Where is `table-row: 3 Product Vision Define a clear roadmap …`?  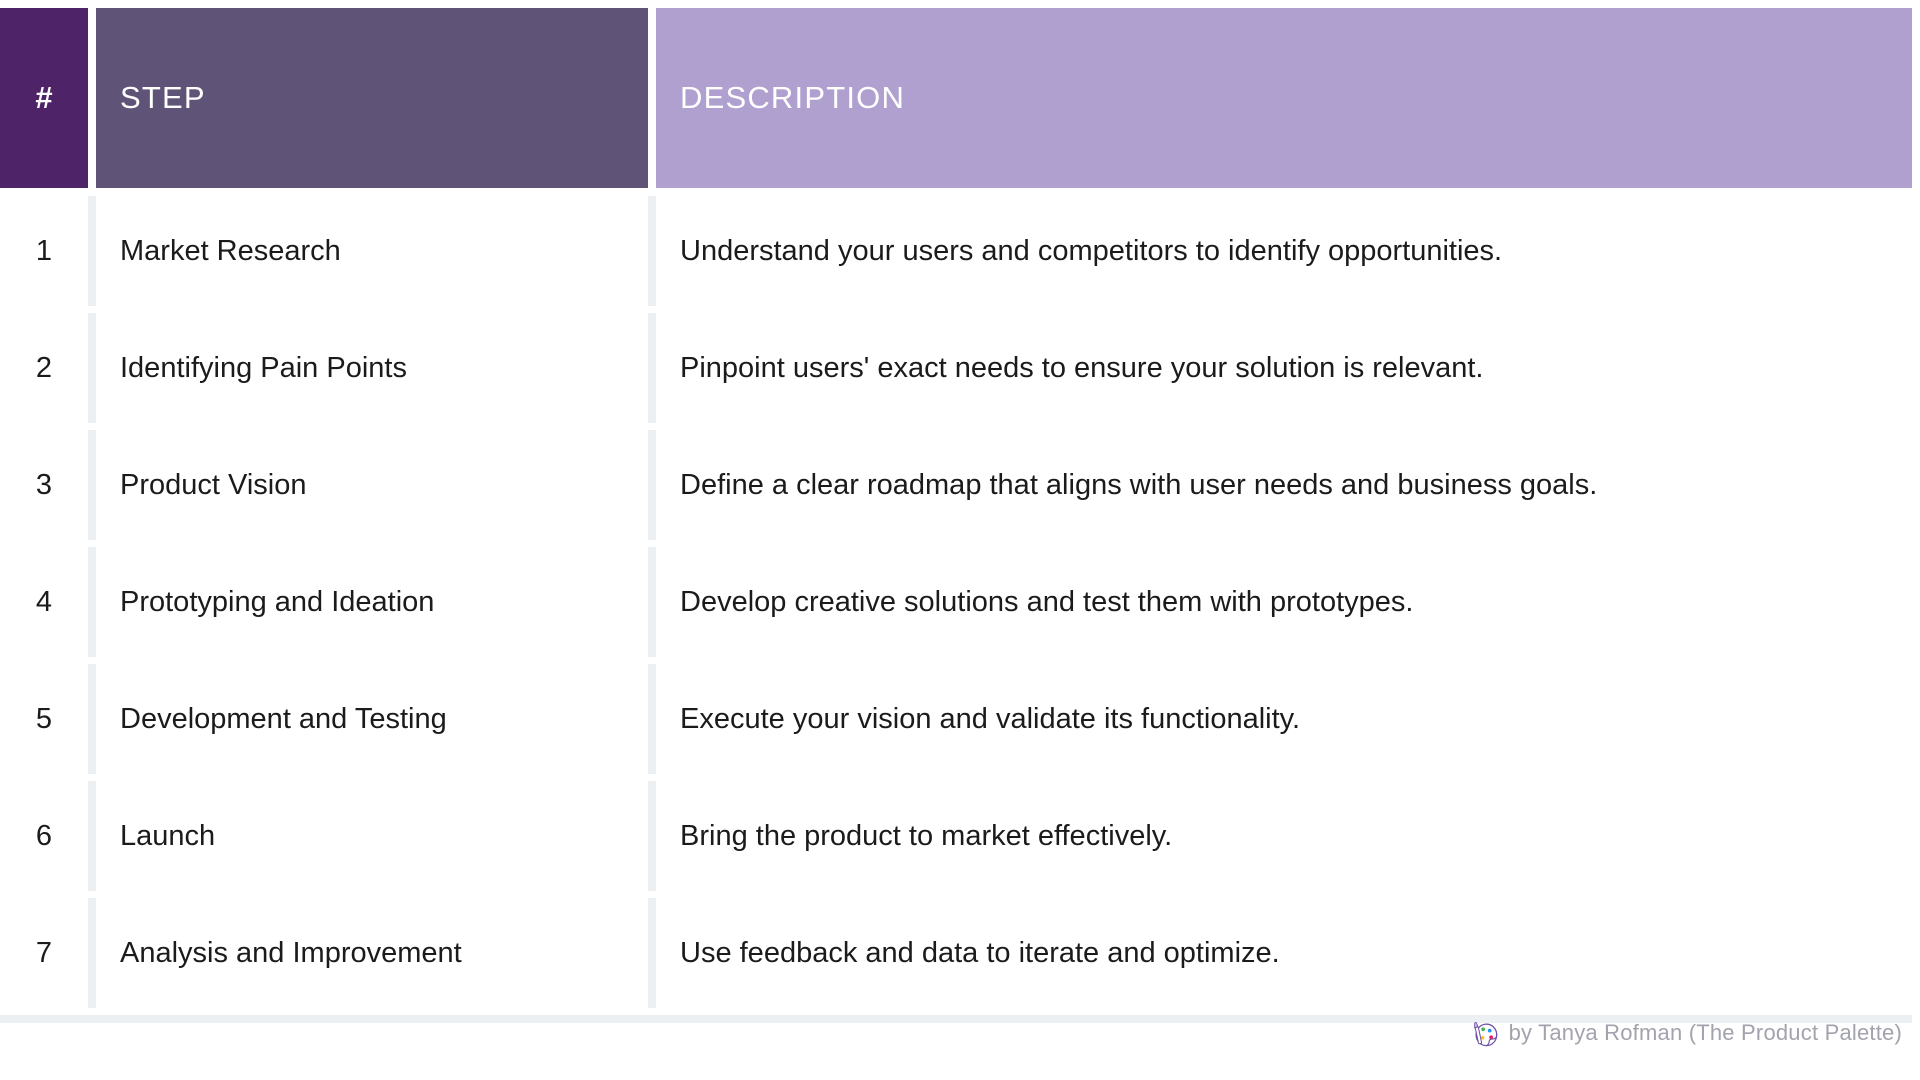
table-row: 3 Product Vision Define a clear roadmap … is located at coordinates (956, 485).